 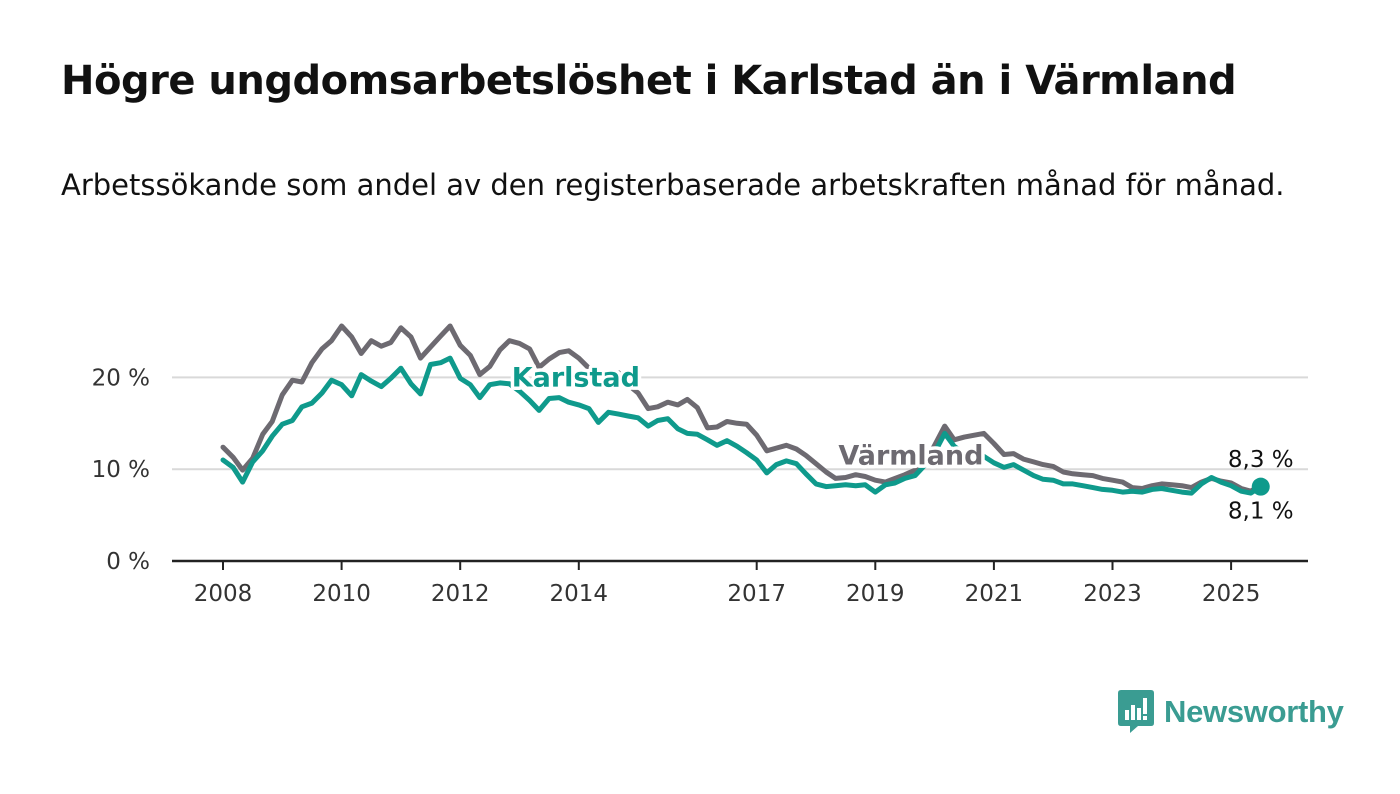 What do you see at coordinates (121, 378) in the screenshot?
I see `y-tick-label: 20 %` at bounding box center [121, 378].